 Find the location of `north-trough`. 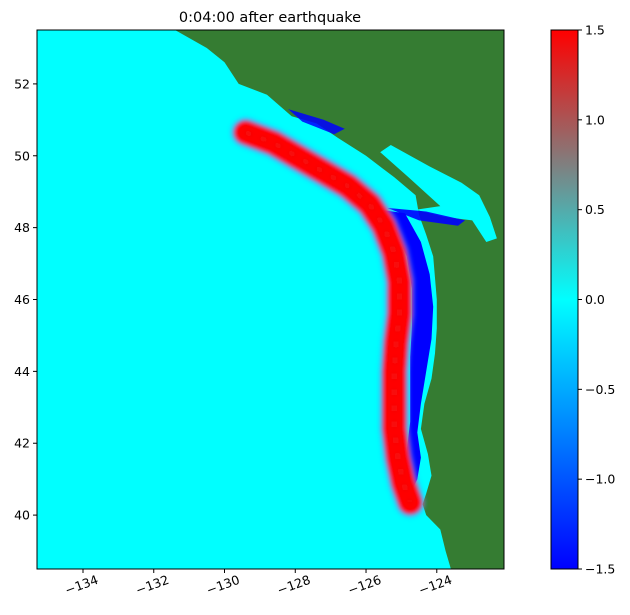

north-trough is located at coordinates (316, 122).